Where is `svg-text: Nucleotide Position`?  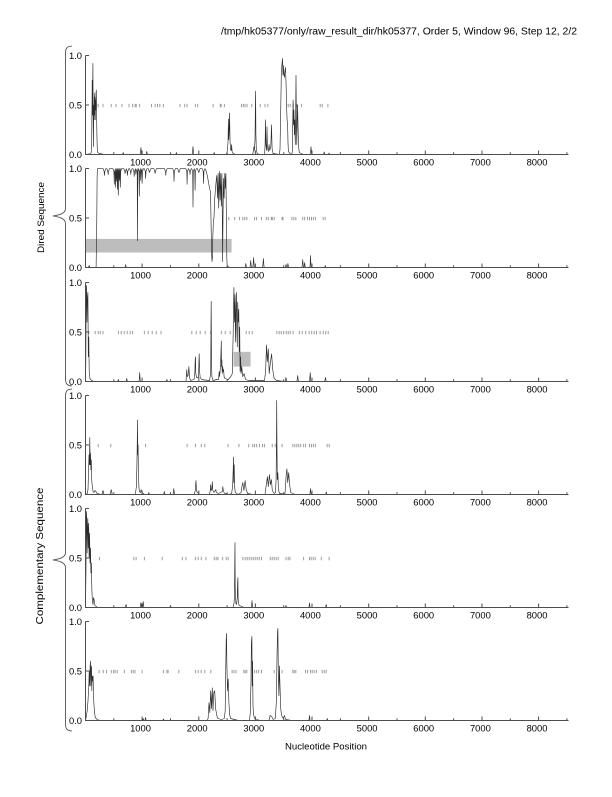 svg-text: Nucleotide Position is located at coordinates (326, 747).